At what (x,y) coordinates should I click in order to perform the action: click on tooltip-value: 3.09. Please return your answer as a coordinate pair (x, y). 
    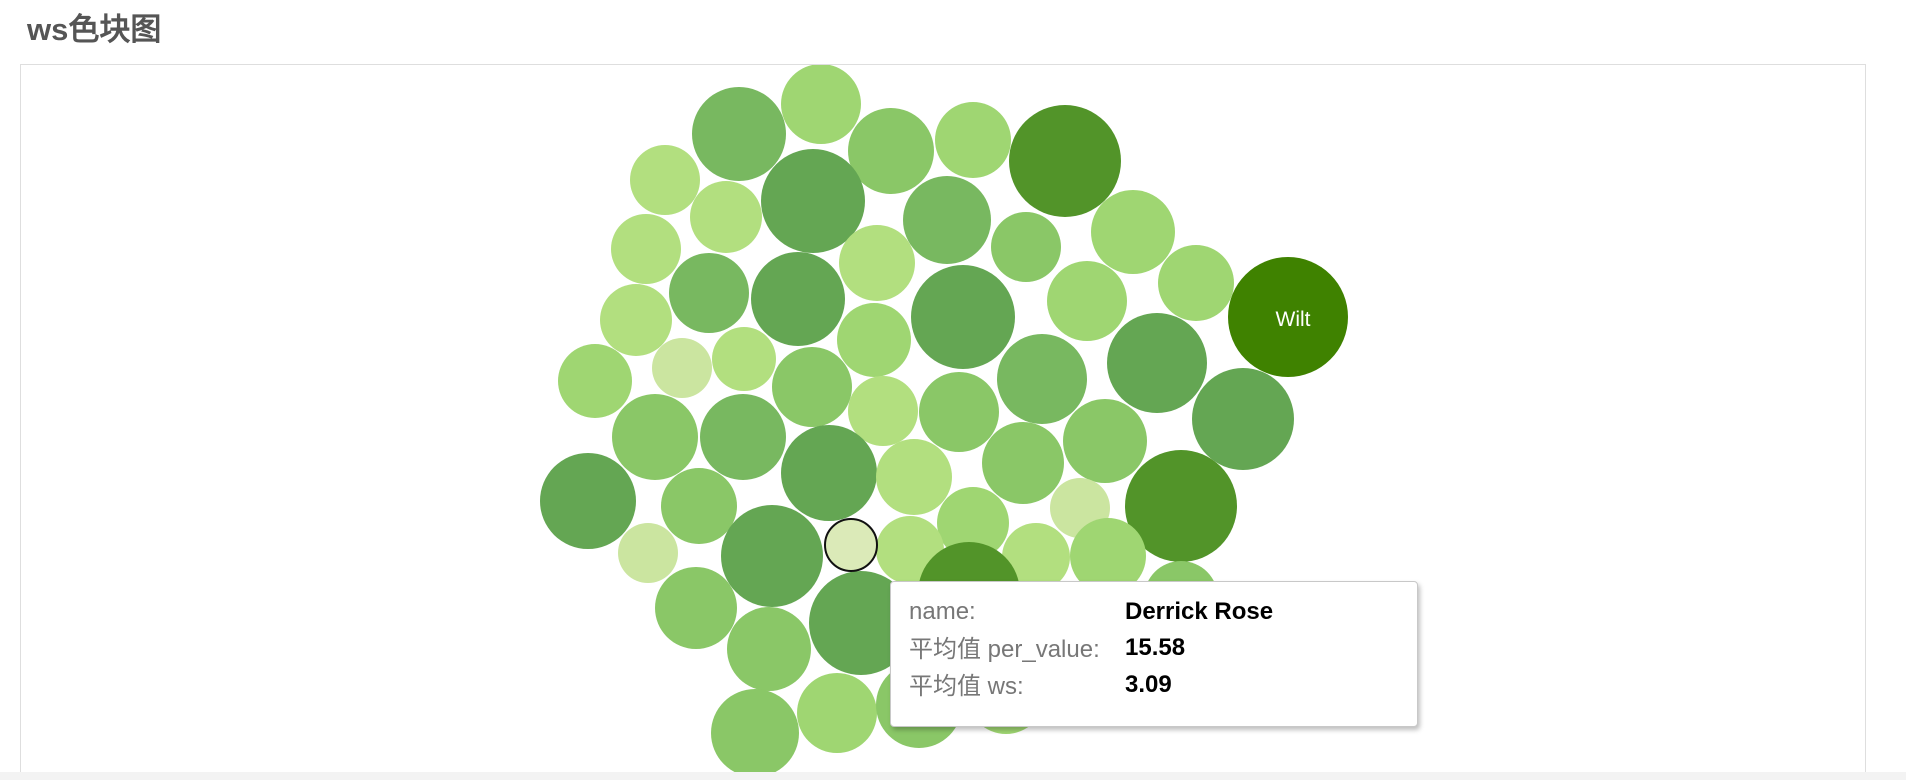
    Looking at the image, I should click on (1148, 684).